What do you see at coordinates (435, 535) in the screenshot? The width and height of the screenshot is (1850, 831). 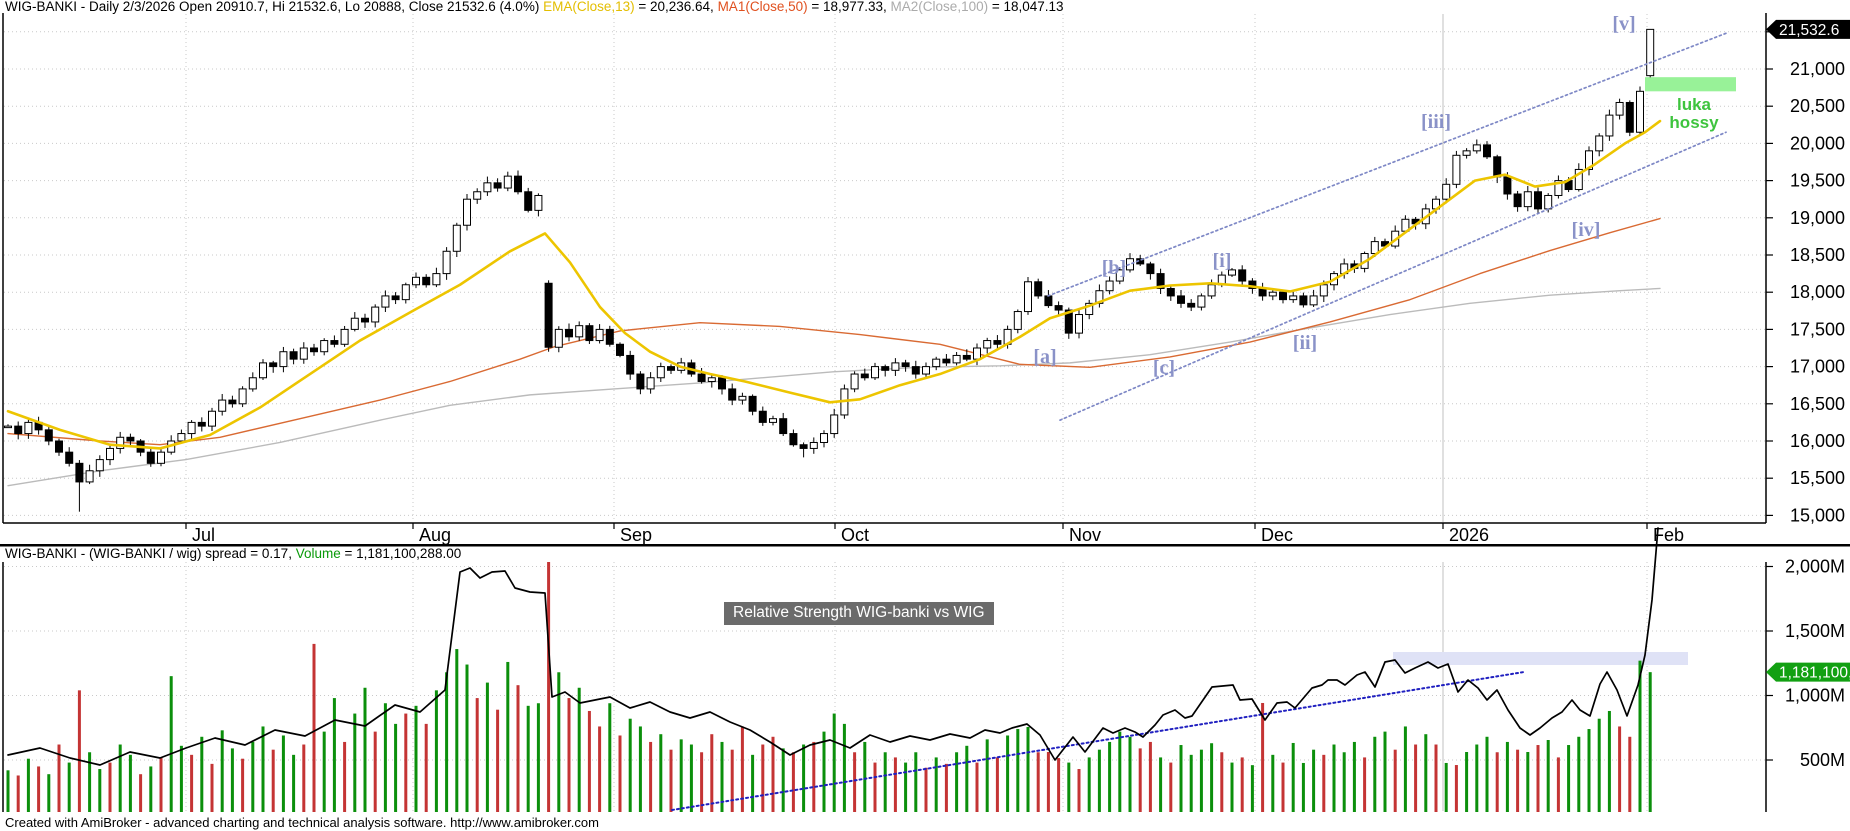 I see `month-axis-label-Aug: Aug` at bounding box center [435, 535].